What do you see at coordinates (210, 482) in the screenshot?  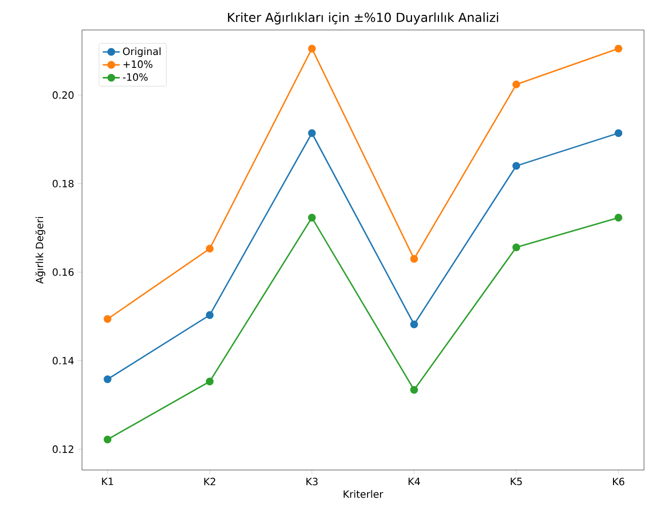 I see `x-tick-label: K2` at bounding box center [210, 482].